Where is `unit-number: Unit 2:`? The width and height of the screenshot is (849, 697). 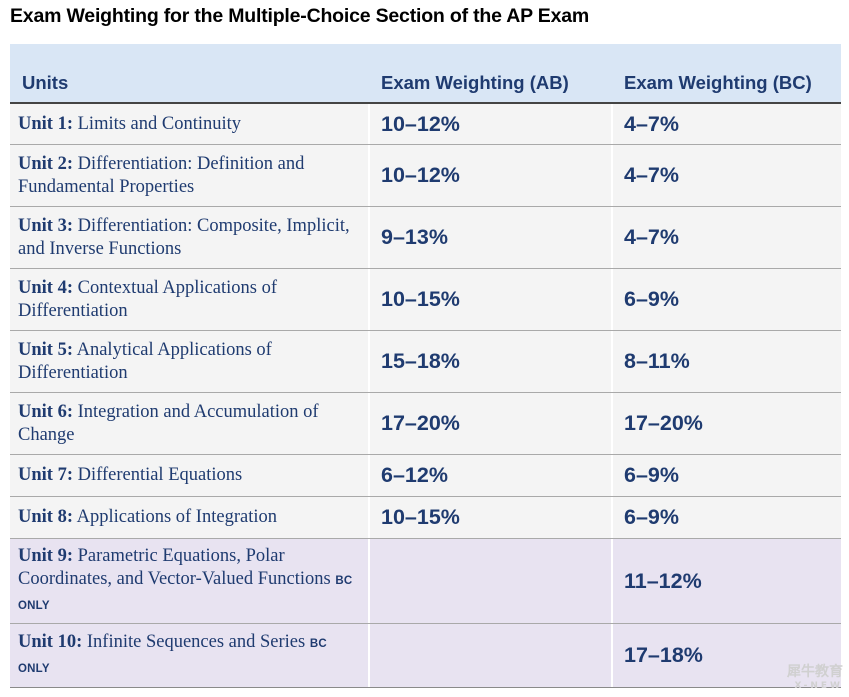 unit-number: Unit 2: is located at coordinates (45, 163).